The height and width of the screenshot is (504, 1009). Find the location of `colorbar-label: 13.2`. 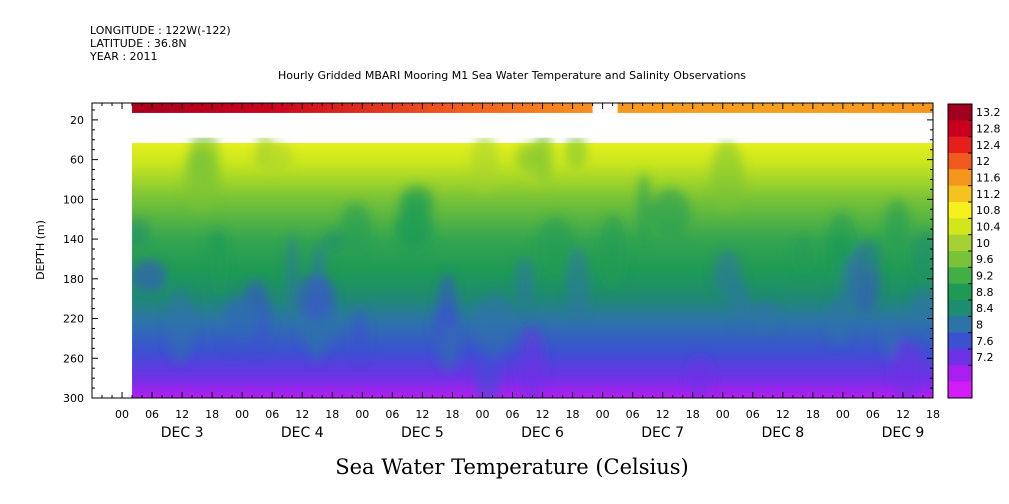

colorbar-label: 13.2 is located at coordinates (988, 112).